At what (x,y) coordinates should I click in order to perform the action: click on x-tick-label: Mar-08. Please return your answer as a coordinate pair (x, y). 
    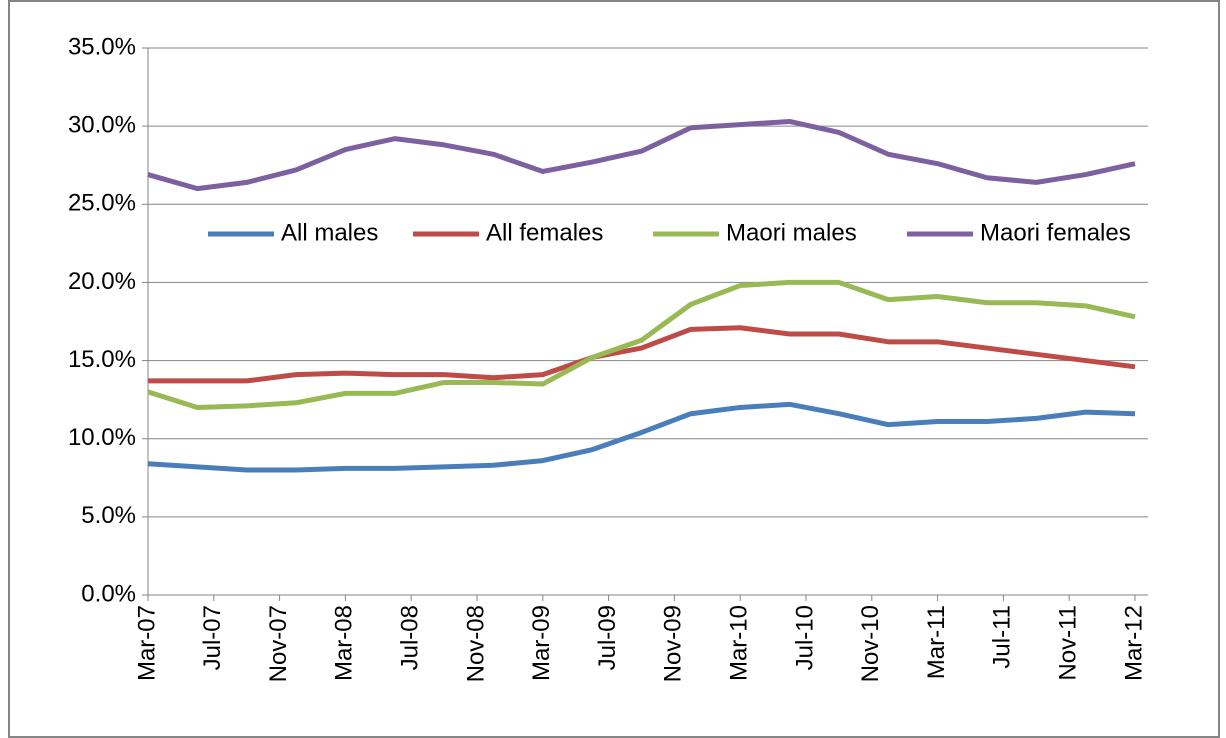
    Looking at the image, I should click on (344, 643).